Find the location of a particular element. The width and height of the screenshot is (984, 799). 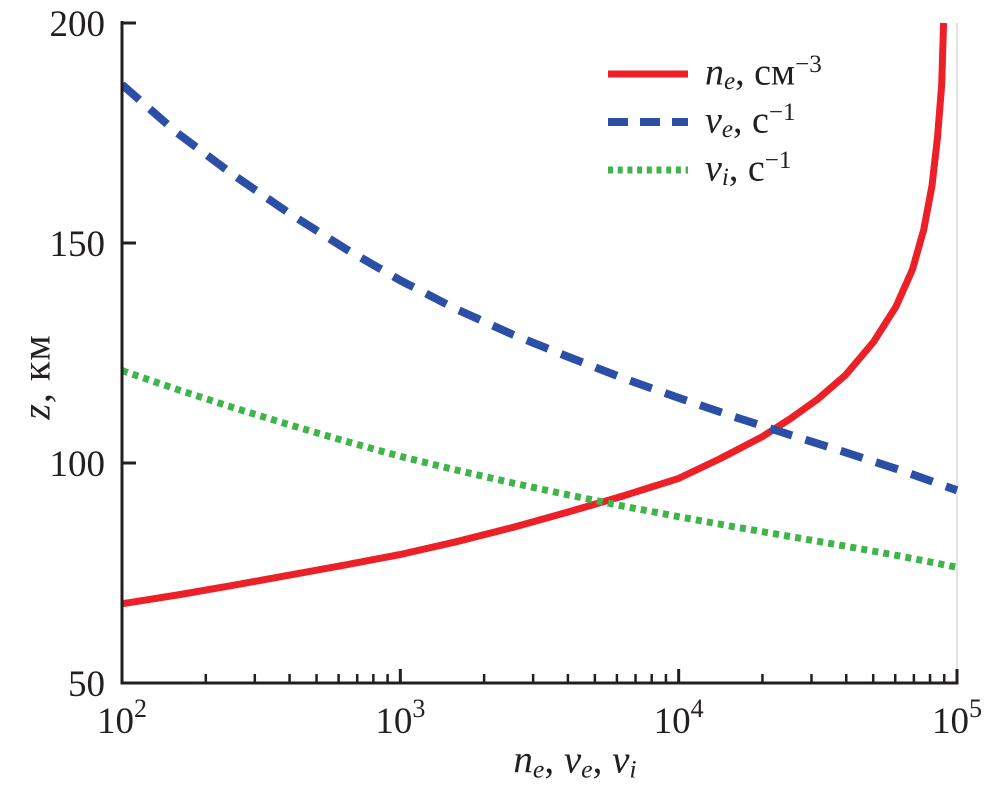

legend-line-sample-dashed is located at coordinates (648, 122).